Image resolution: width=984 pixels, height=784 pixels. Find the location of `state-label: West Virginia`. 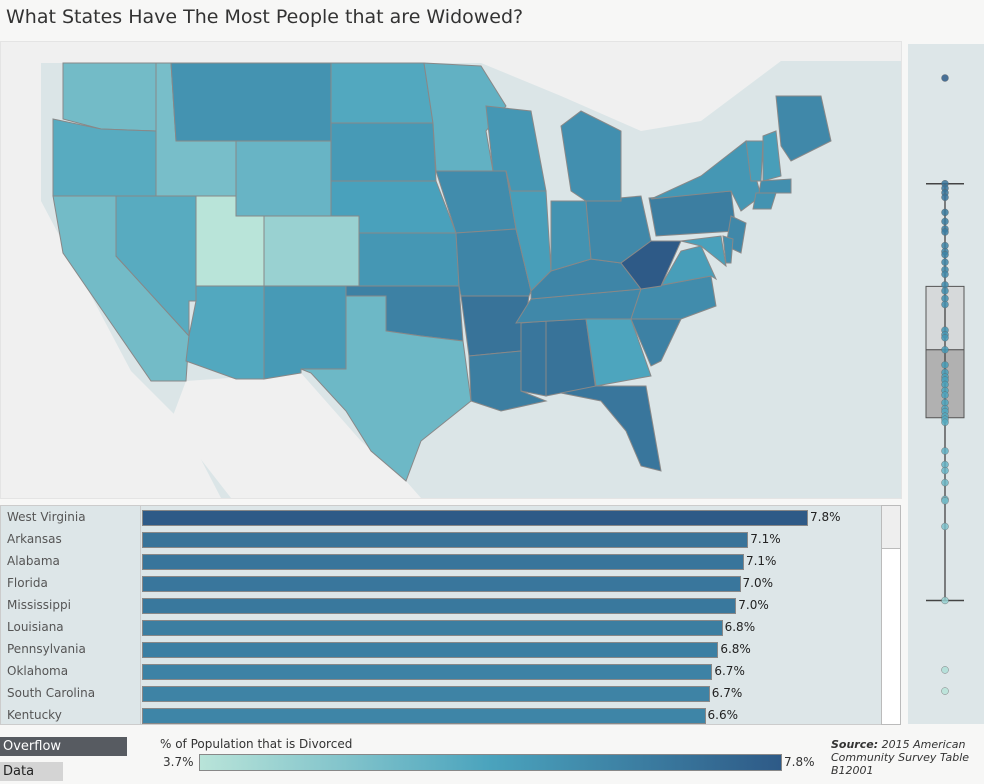

state-label: West Virginia is located at coordinates (46, 517).